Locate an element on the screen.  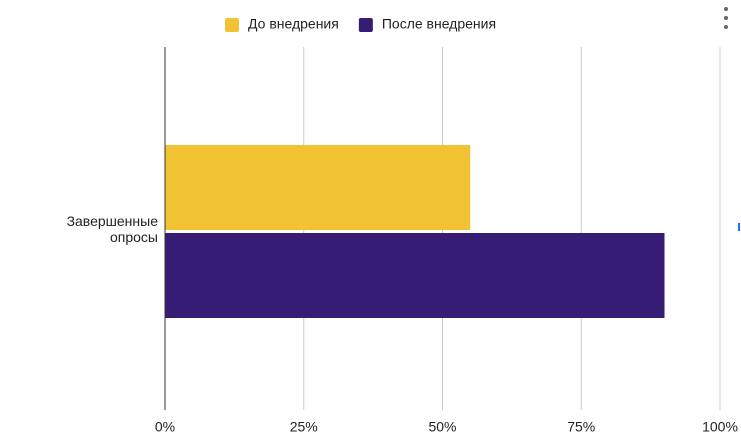
x-tick-label: 0% is located at coordinates (165, 427).